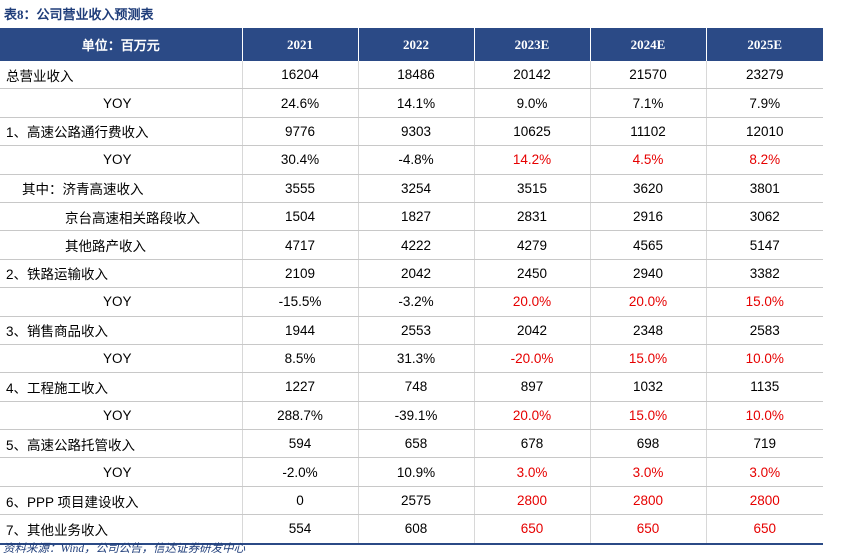  I want to click on table-cell: 2575, so click(416, 501).